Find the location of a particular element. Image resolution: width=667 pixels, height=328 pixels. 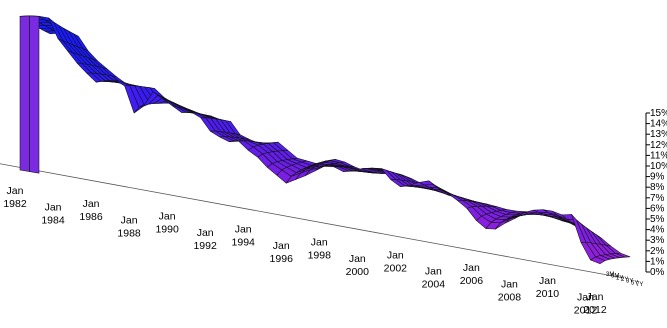

maturity-tick-label: 1Y is located at coordinates (619, 278).